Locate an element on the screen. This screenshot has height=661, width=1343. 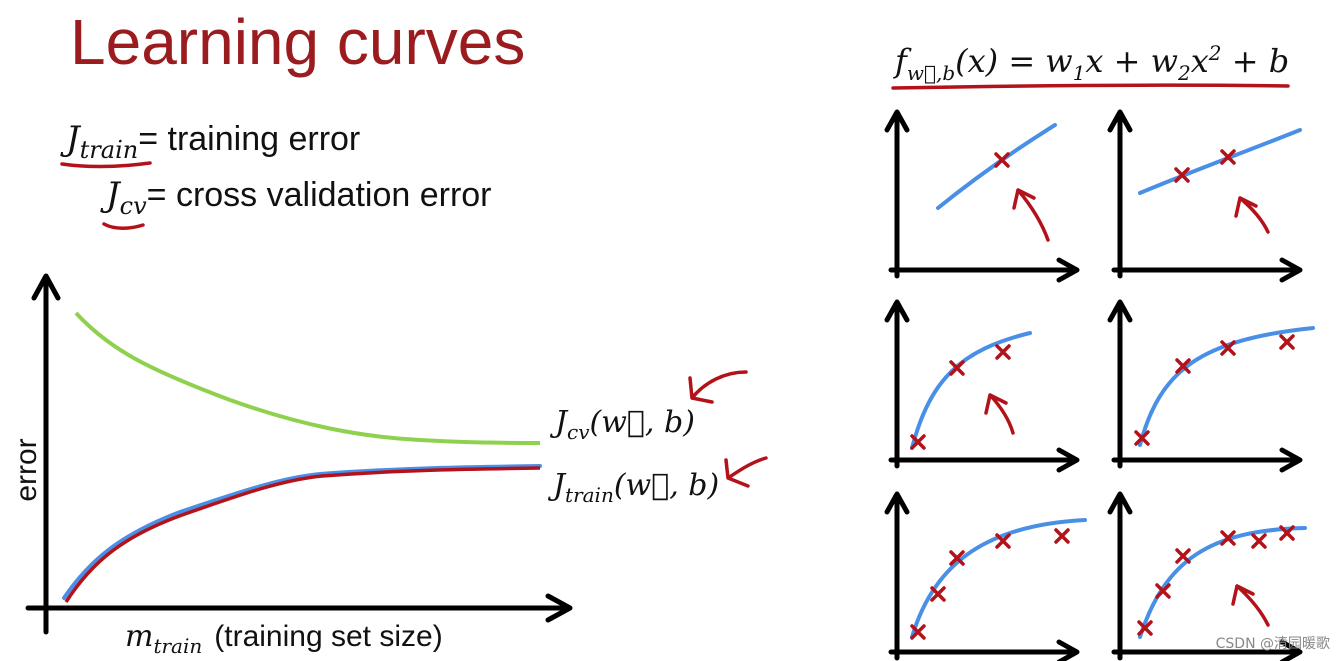
model-formula: fw⃗,b(x) = w1x + w2x2 + b is located at coordinates (1091, 63).